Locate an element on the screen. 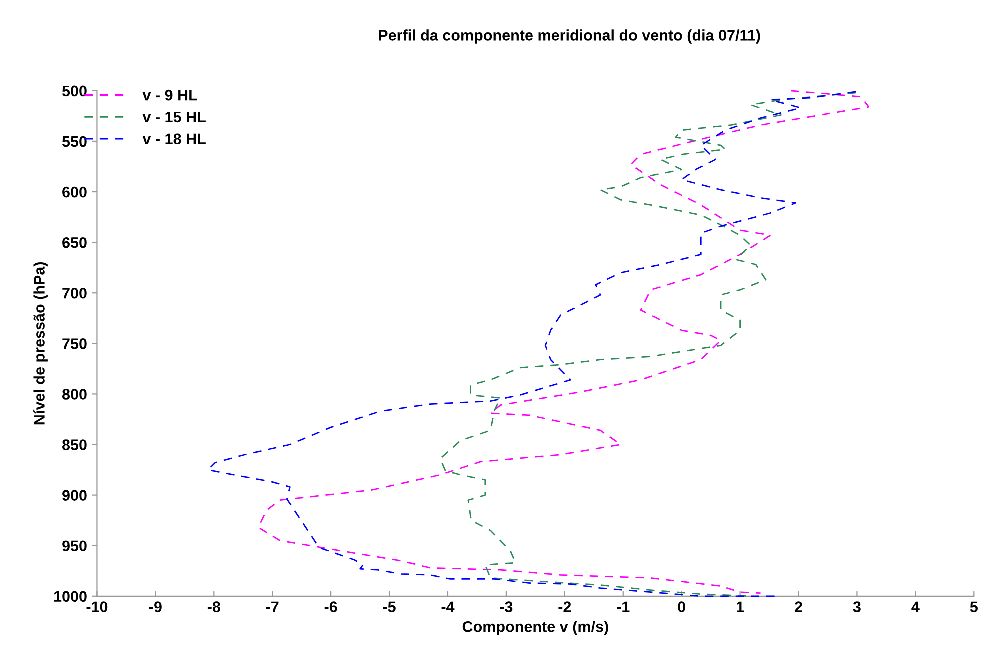  y-tick-label: 550 is located at coordinates (74, 142).